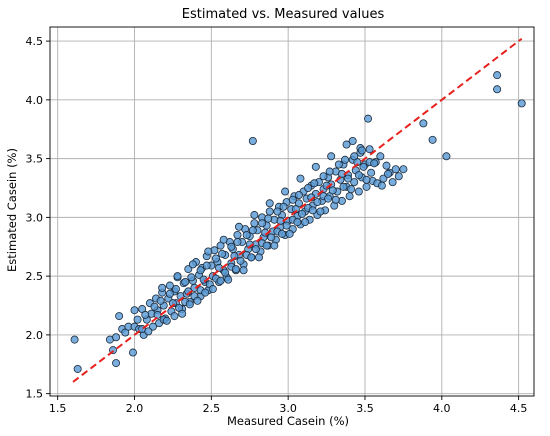 The image size is (550, 436). What do you see at coordinates (35, 41) in the screenshot?
I see `y-tick-label: 4.5` at bounding box center [35, 41].